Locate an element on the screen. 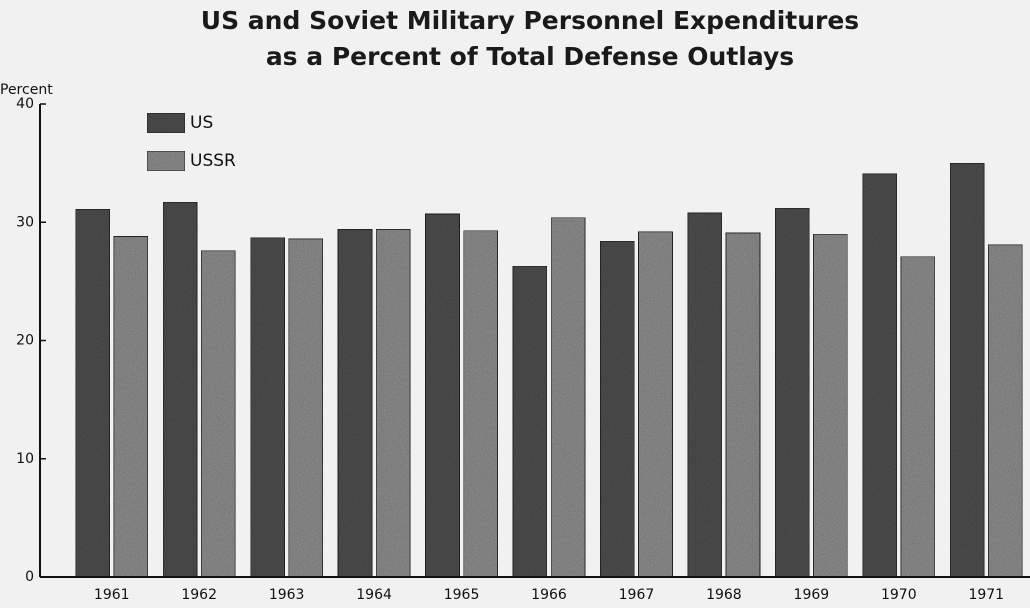 Image resolution: width=1030 pixels, height=608 pixels. x-tick-label: 1970 is located at coordinates (899, 595).